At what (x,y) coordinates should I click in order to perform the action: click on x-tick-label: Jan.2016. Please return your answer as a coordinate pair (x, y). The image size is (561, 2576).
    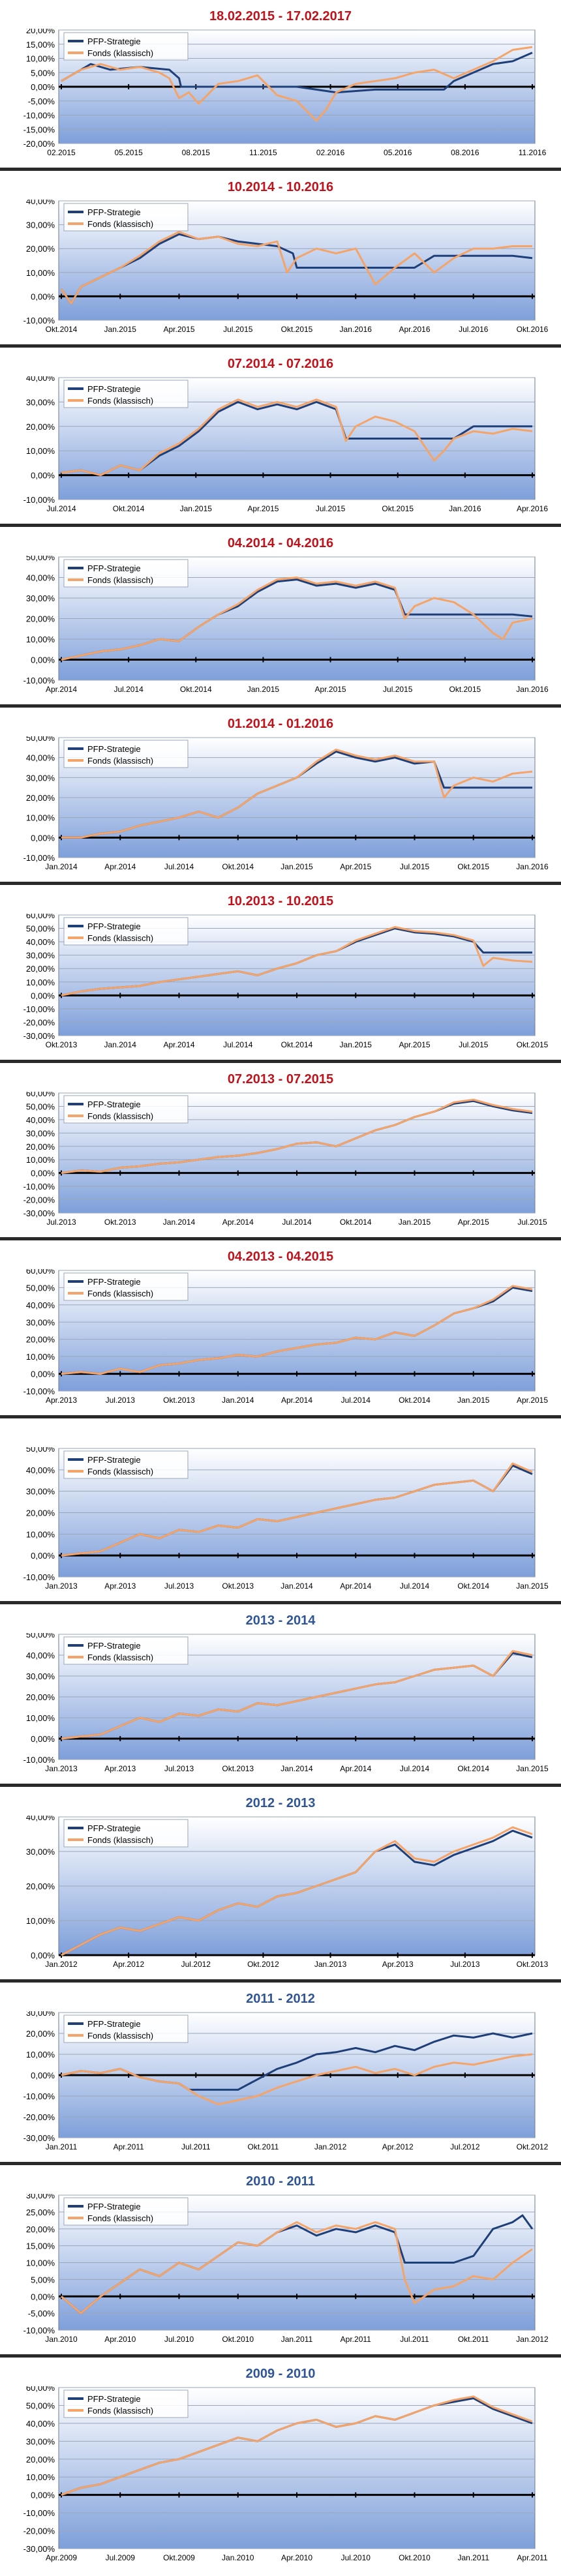
    Looking at the image, I should click on (532, 689).